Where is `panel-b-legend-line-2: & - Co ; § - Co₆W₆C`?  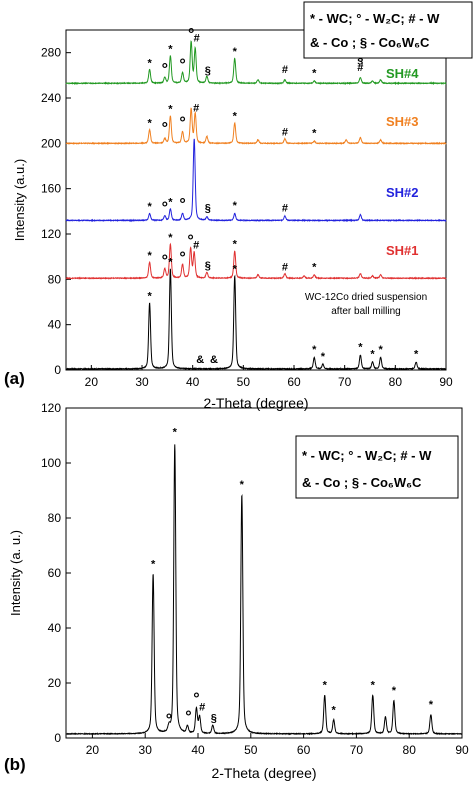 panel-b-legend-line-2: & - Co ; § - Co₆W₆C is located at coordinates (362, 482).